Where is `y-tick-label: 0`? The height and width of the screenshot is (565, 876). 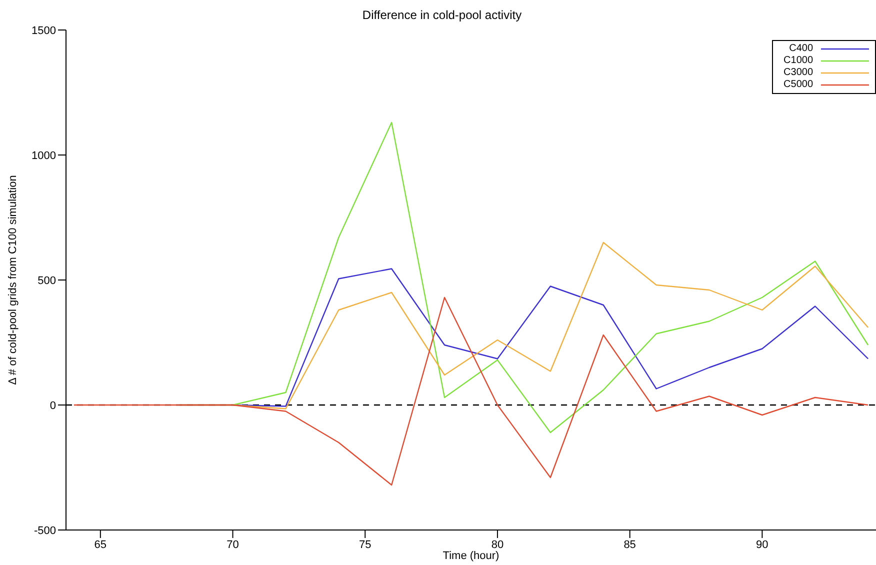 y-tick-label: 0 is located at coordinates (53, 406).